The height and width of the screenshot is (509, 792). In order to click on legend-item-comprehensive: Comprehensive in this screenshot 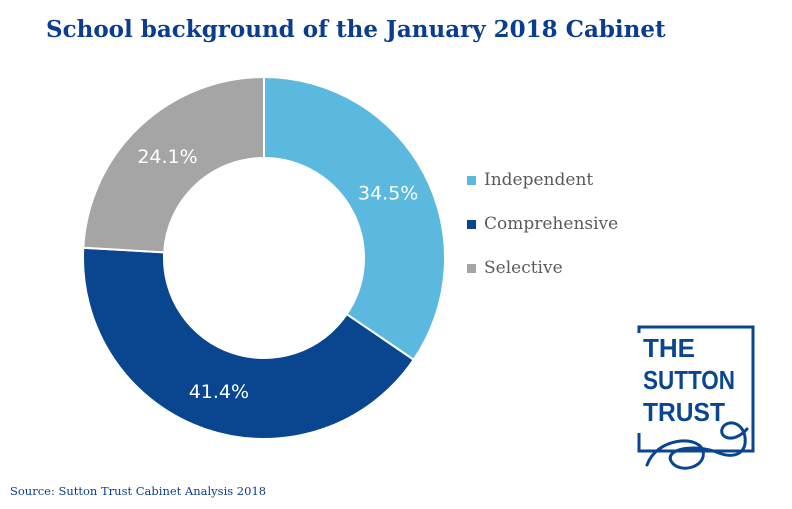, I will do `click(542, 224)`.